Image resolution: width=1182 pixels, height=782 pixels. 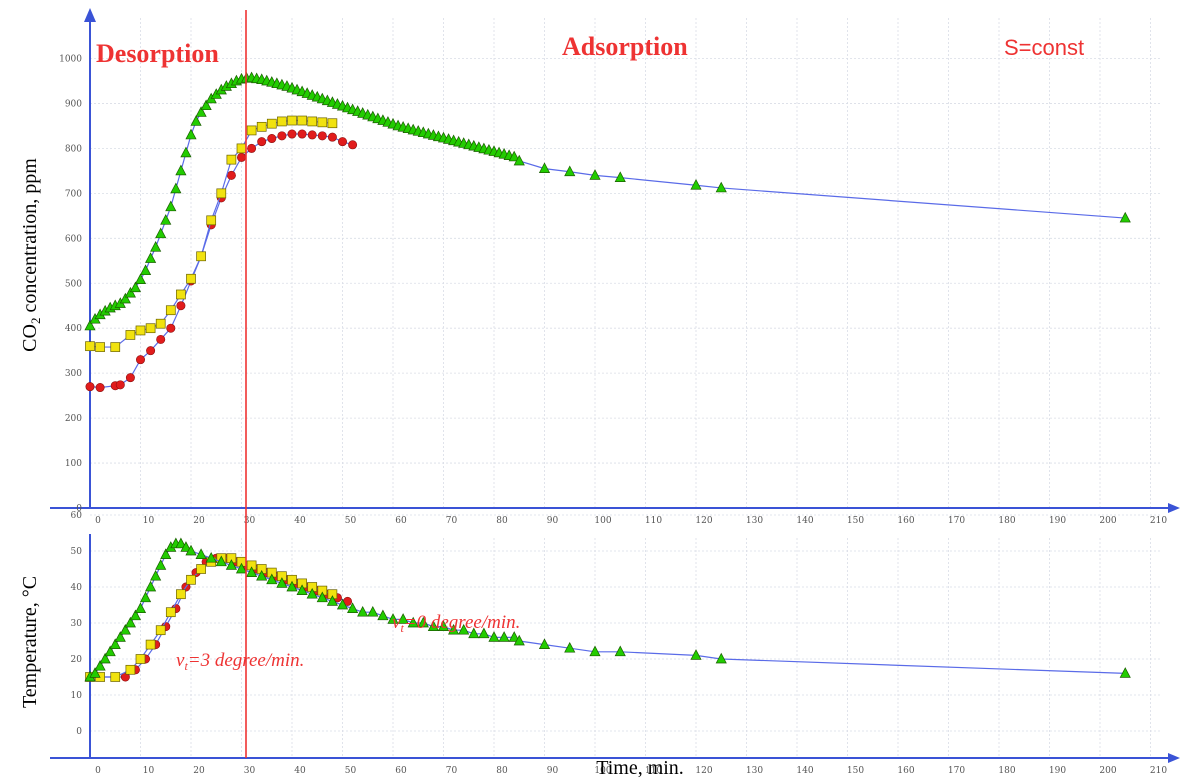 I want to click on x-tick-label: 0, so click(x=98, y=521).